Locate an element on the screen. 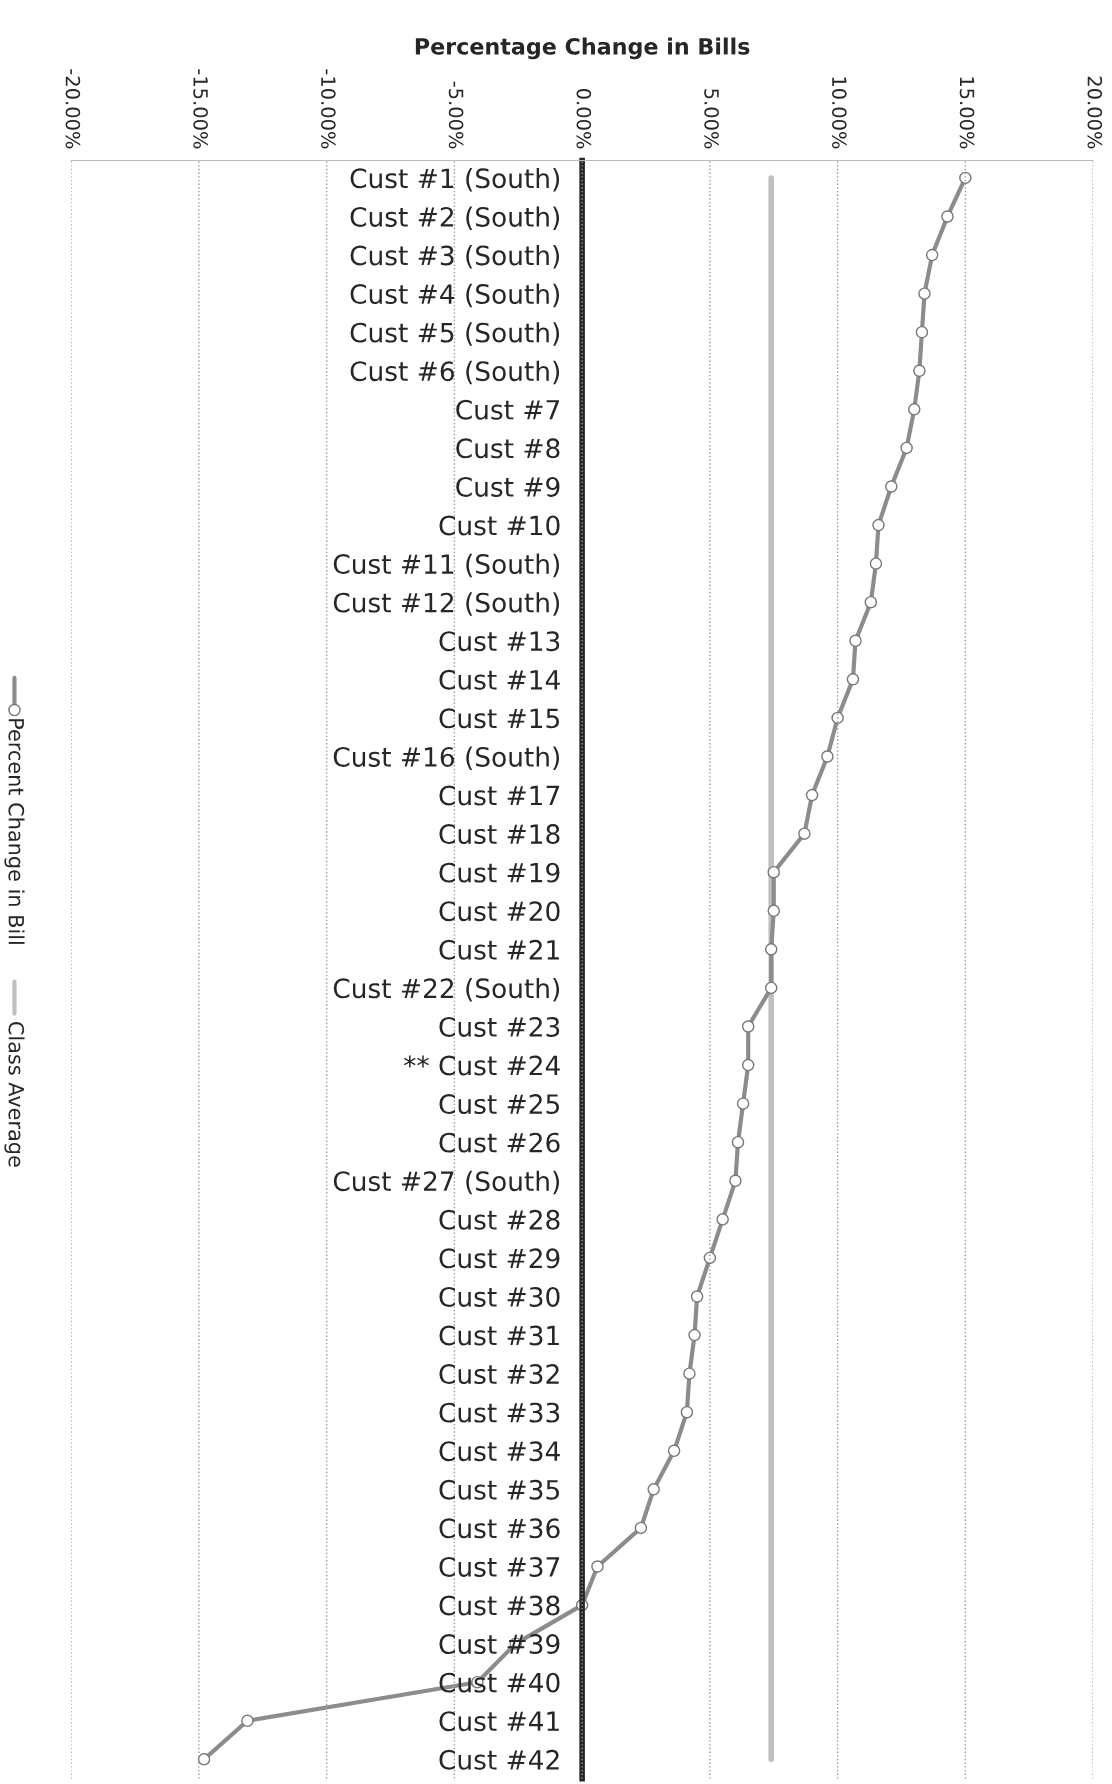 The height and width of the screenshot is (1784, 1112). y-tick-label: Cust #20 is located at coordinates (499, 911).